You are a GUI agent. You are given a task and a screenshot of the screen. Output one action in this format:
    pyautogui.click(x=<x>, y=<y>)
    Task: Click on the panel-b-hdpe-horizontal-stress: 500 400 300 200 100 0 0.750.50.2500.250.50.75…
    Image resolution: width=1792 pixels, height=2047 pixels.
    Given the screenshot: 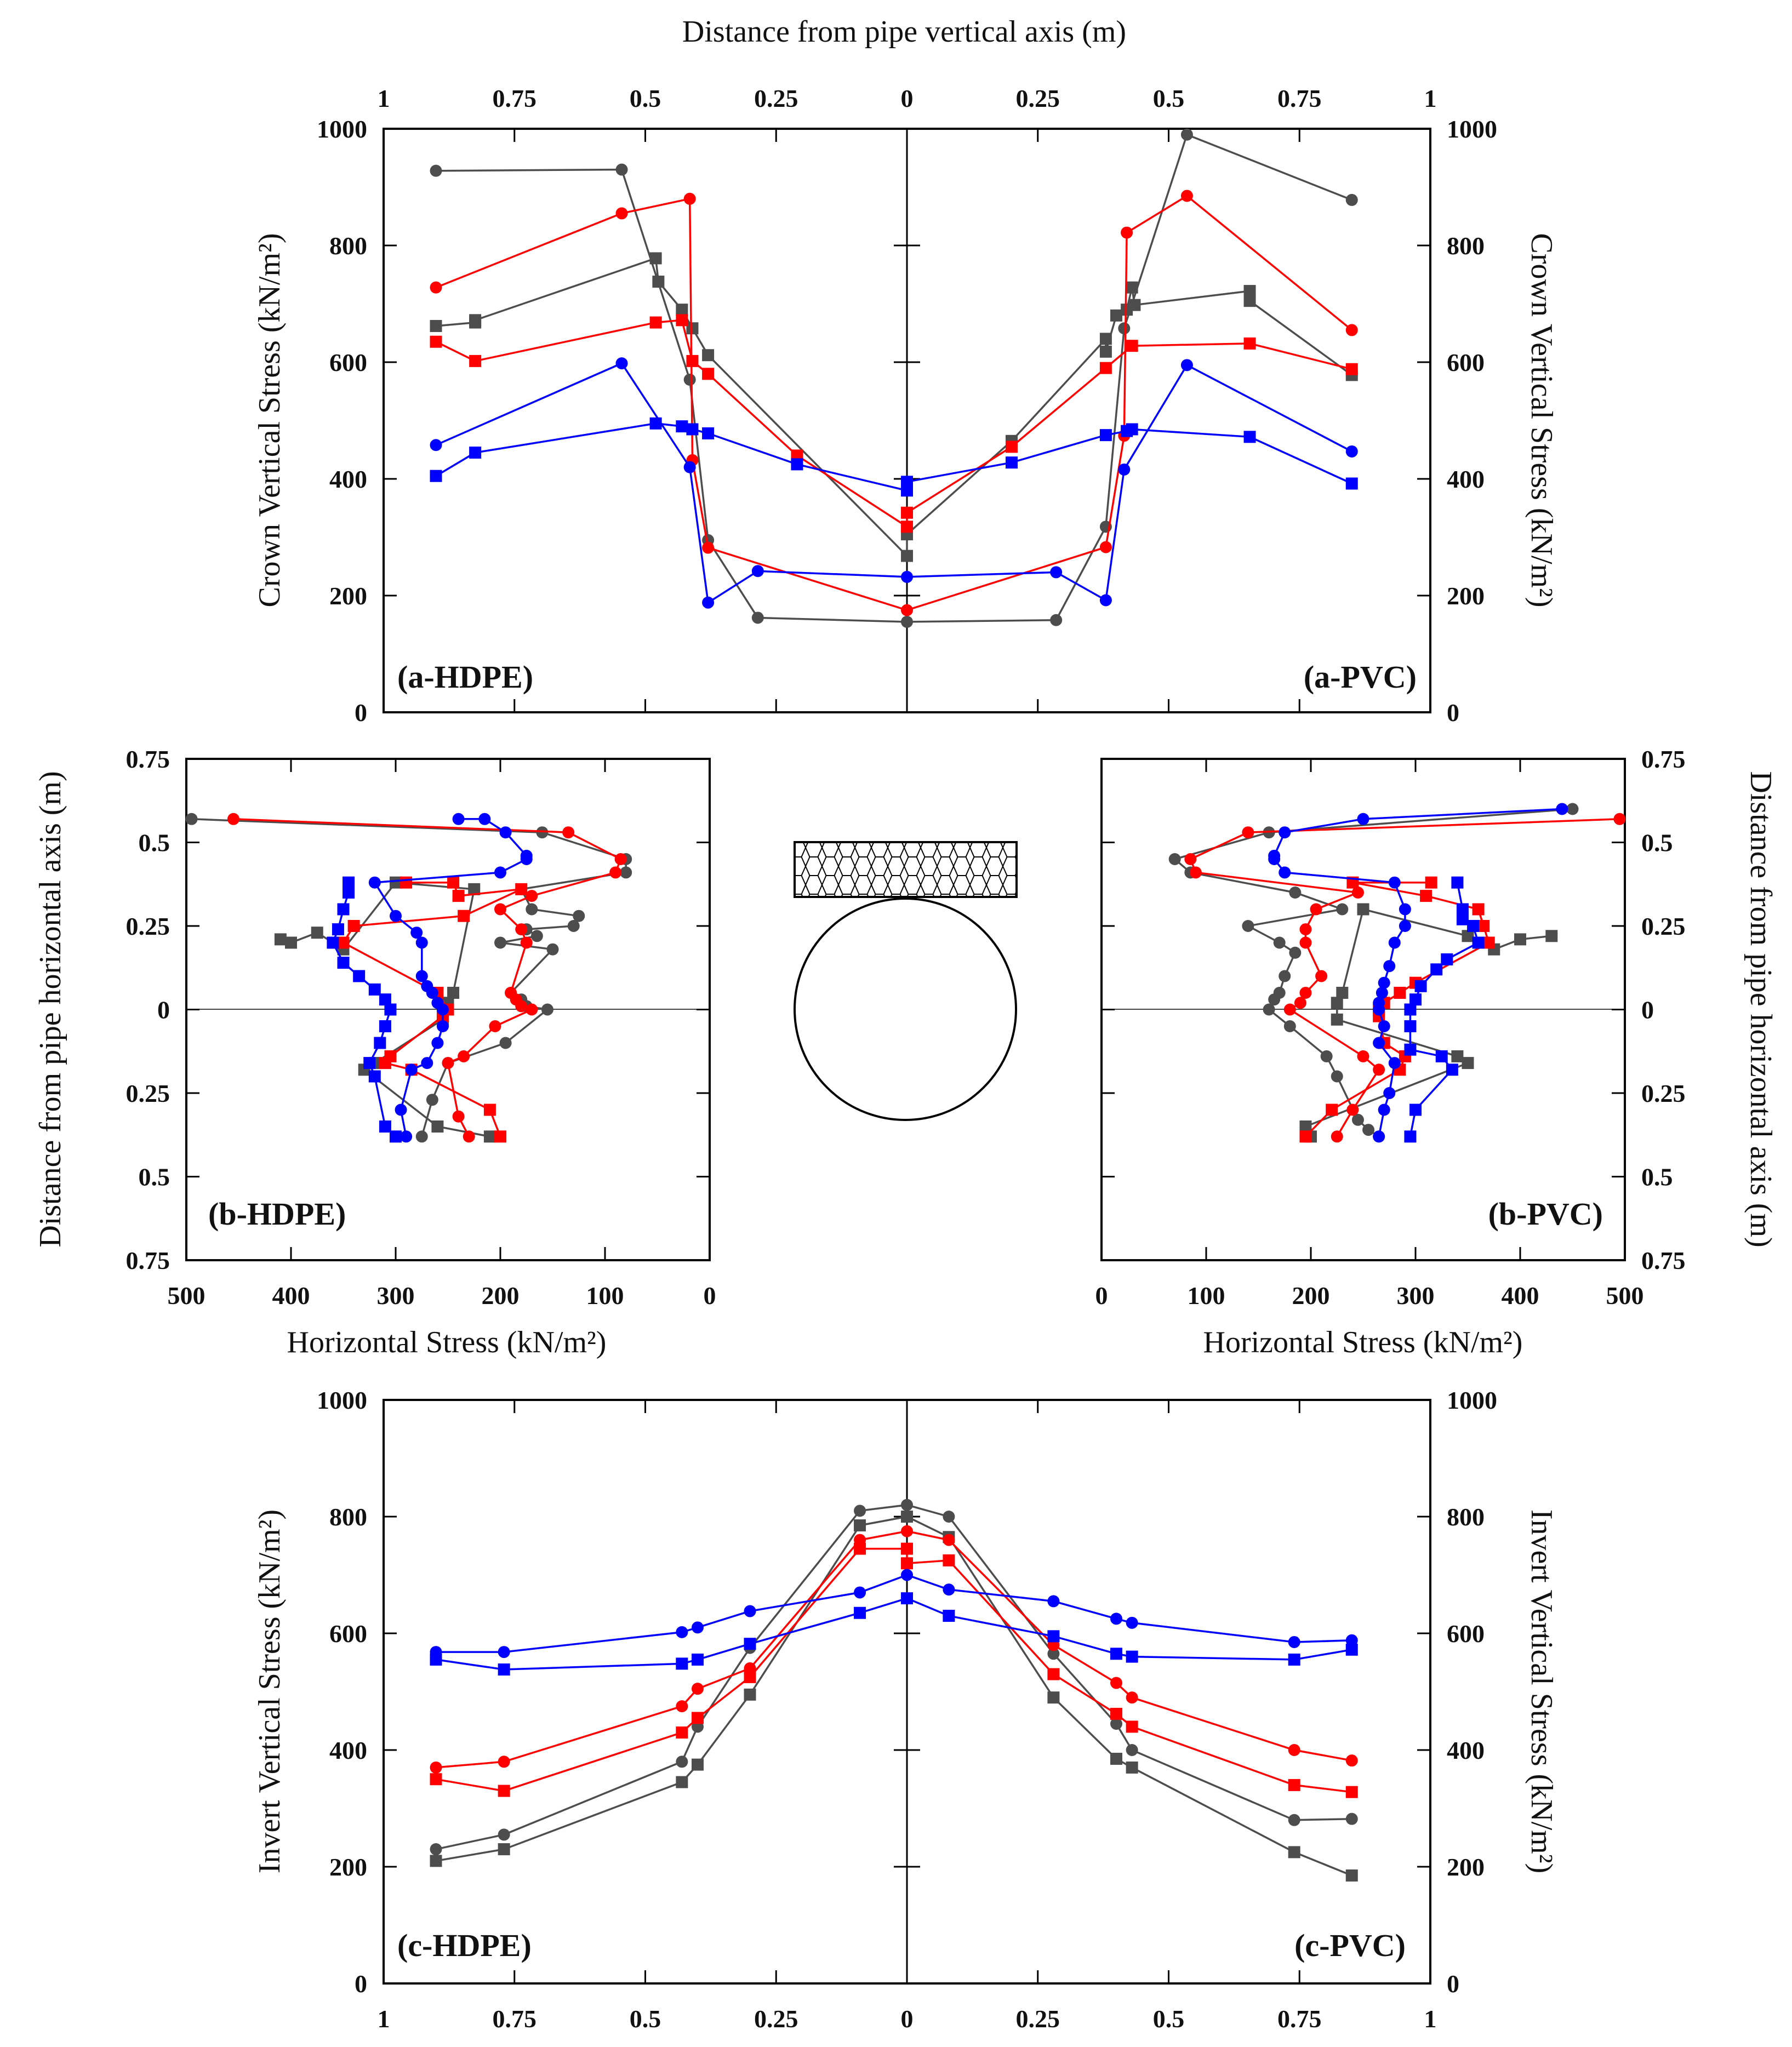 What is the action you would take?
    pyautogui.click(x=374, y=1052)
    